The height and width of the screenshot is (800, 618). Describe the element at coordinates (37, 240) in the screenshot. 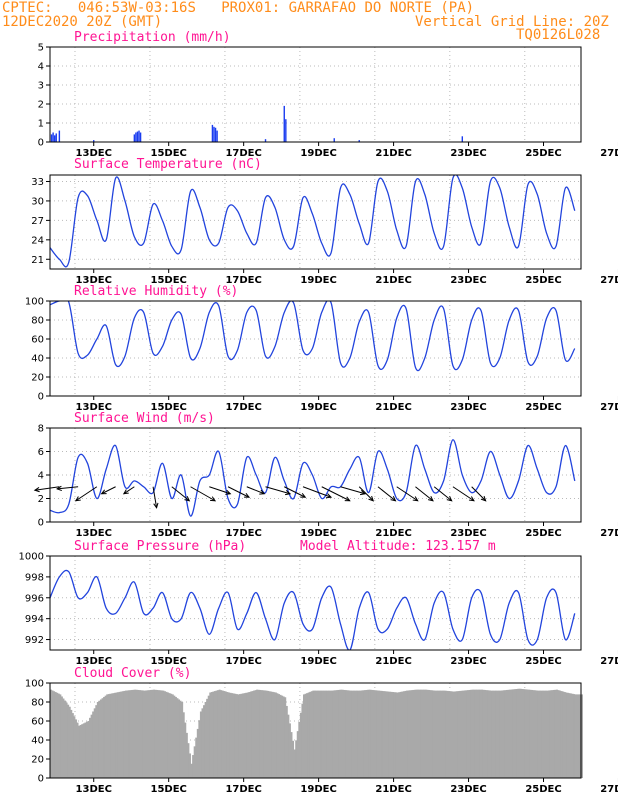

I see `y-tick-label: 24` at that location.